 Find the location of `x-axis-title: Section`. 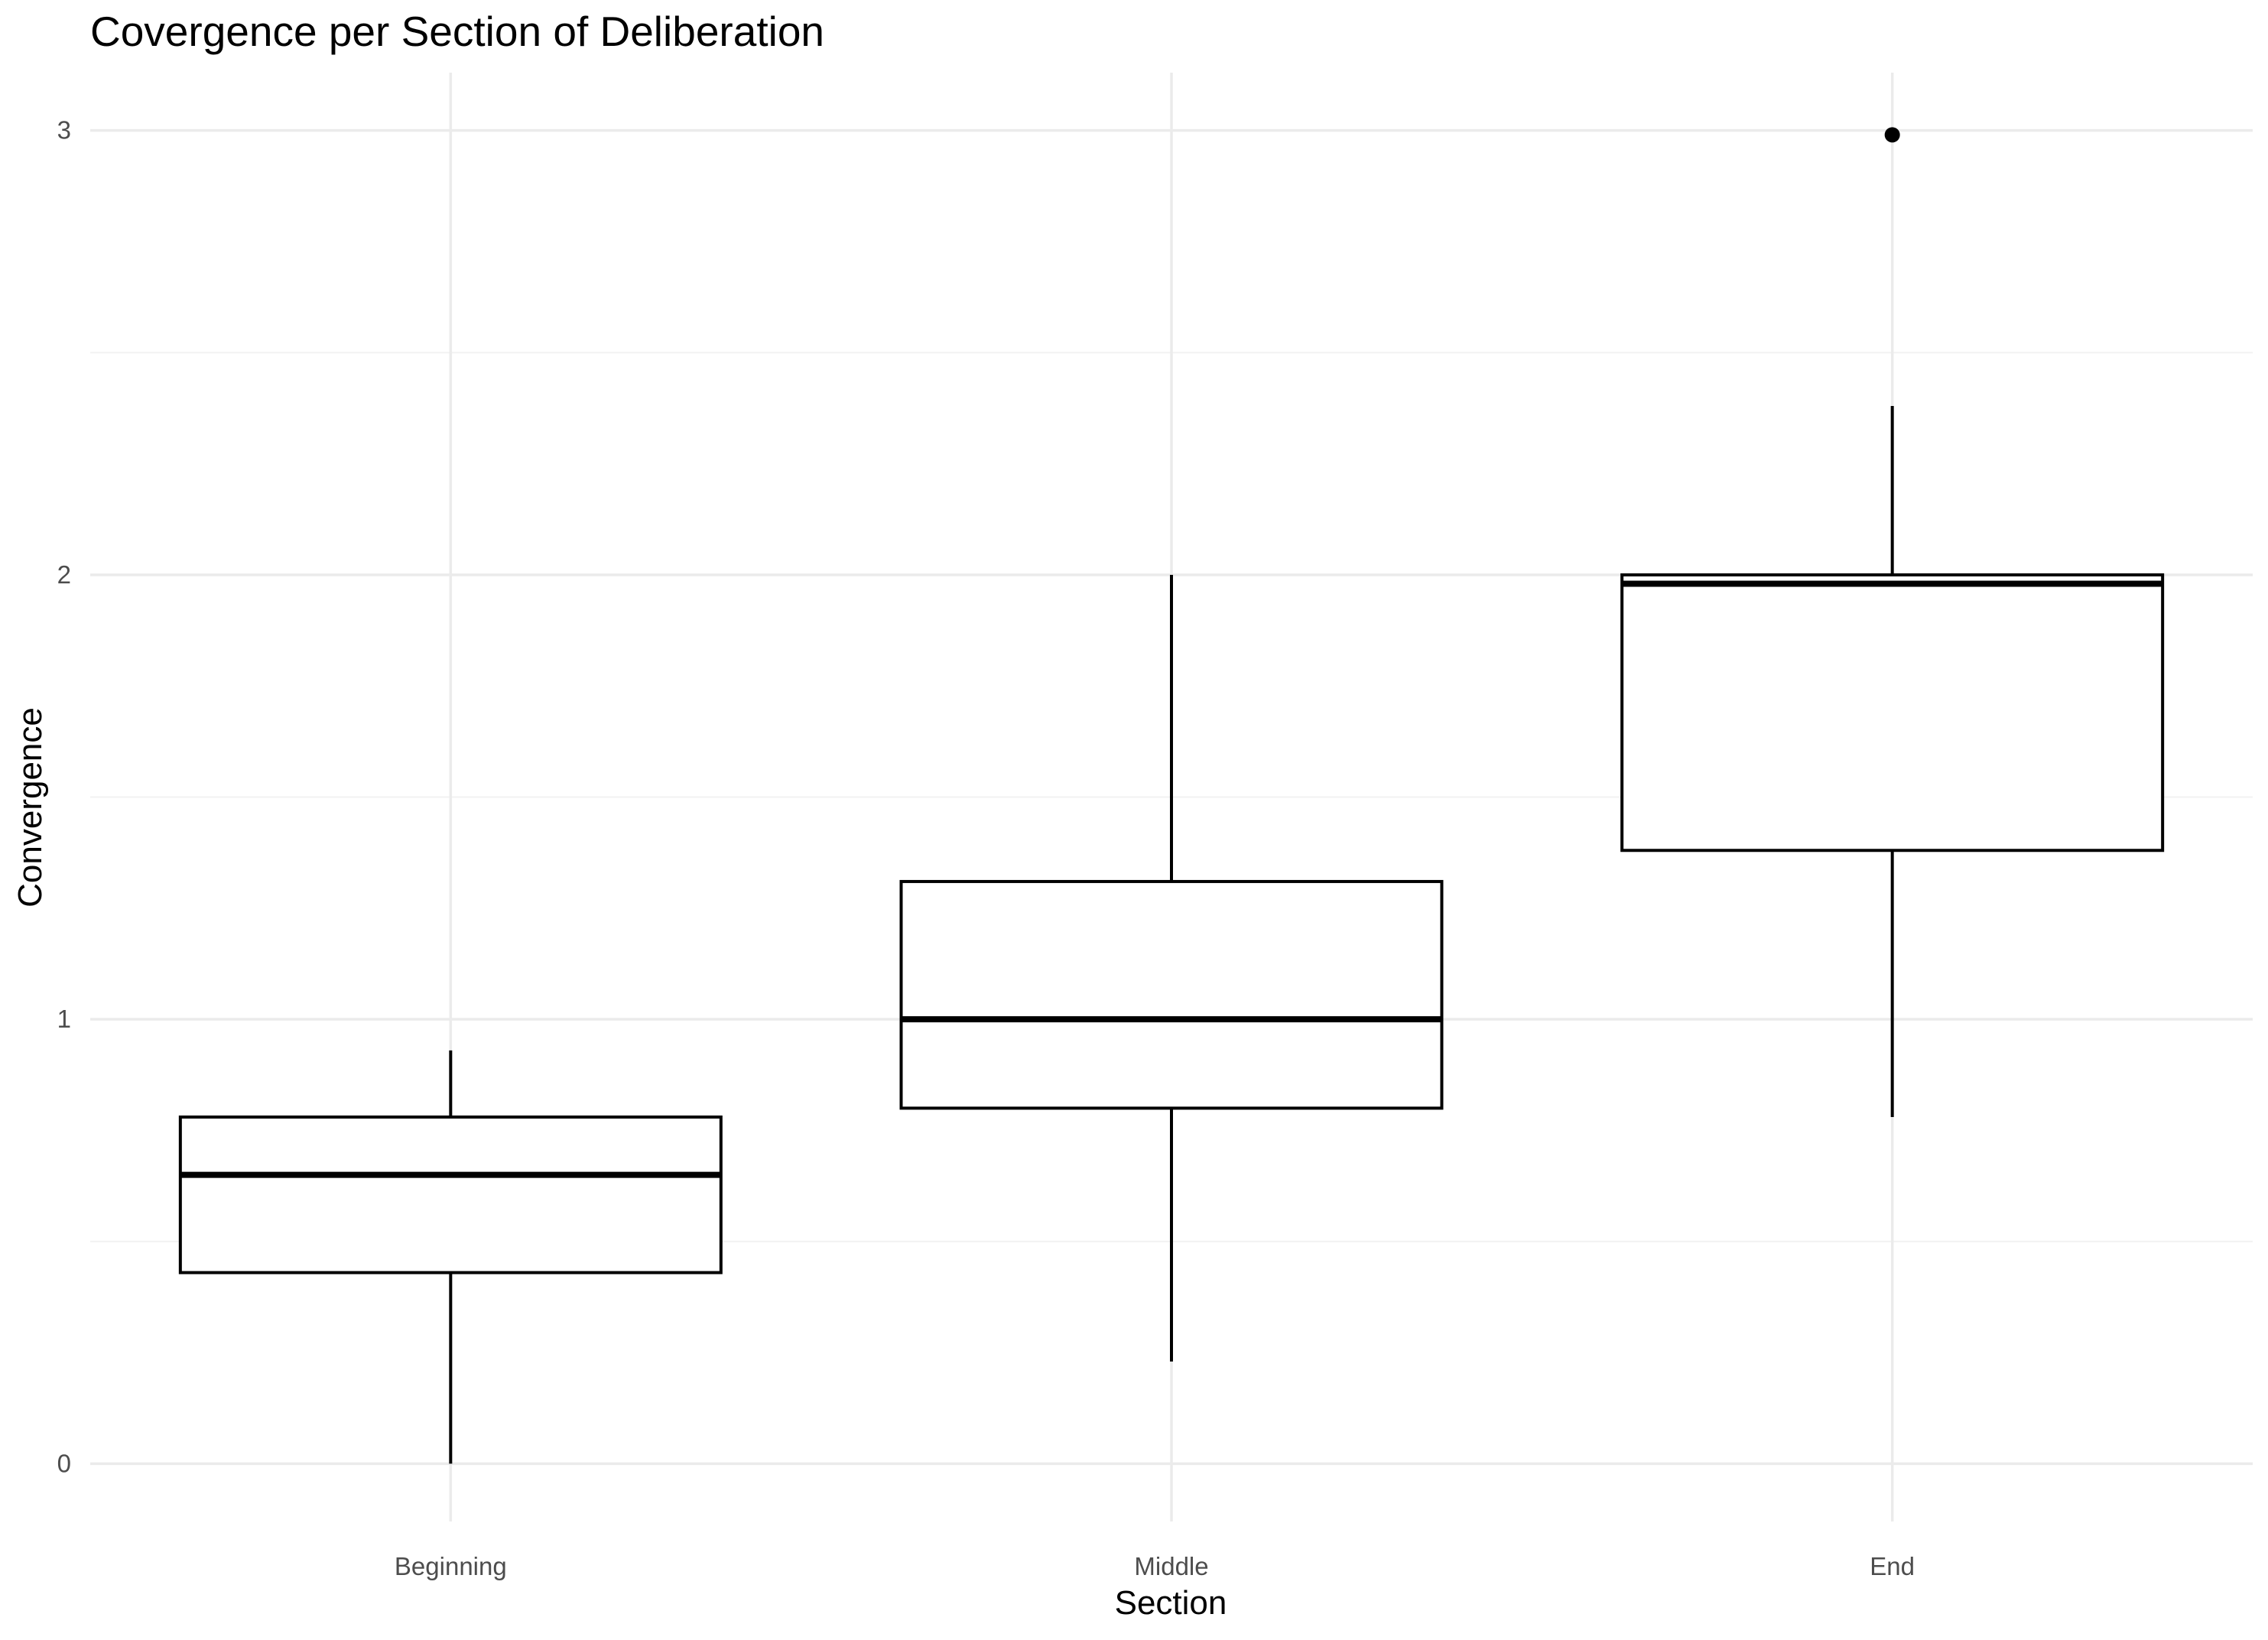

x-axis-title: Section is located at coordinates (1171, 1603).